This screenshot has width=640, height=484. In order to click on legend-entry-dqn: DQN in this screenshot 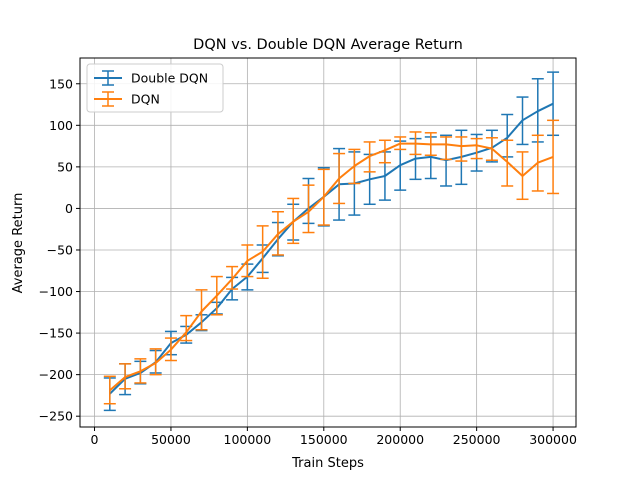, I will do `click(127, 99)`.